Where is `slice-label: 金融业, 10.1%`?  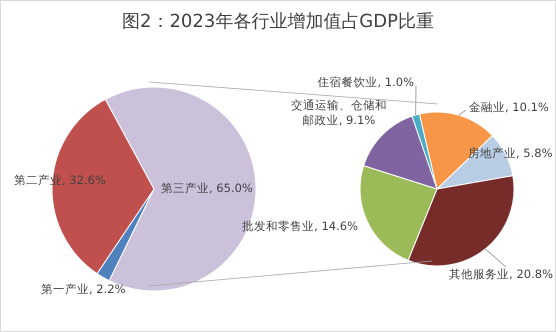 slice-label: 金融业, 10.1% is located at coordinates (509, 107).